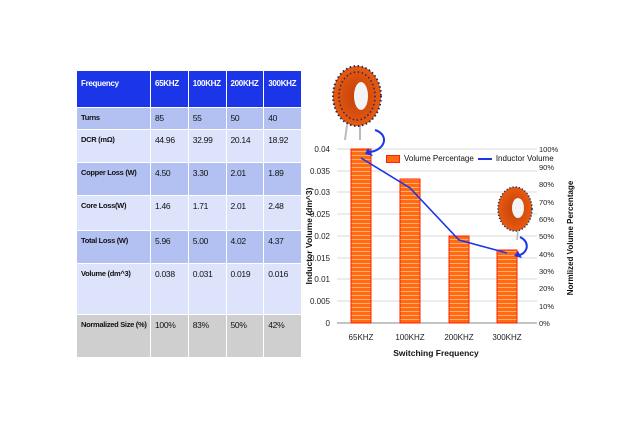 Image resolution: width=630 pixels, height=440 pixels. I want to click on table-cell: 100%, so click(169, 336).